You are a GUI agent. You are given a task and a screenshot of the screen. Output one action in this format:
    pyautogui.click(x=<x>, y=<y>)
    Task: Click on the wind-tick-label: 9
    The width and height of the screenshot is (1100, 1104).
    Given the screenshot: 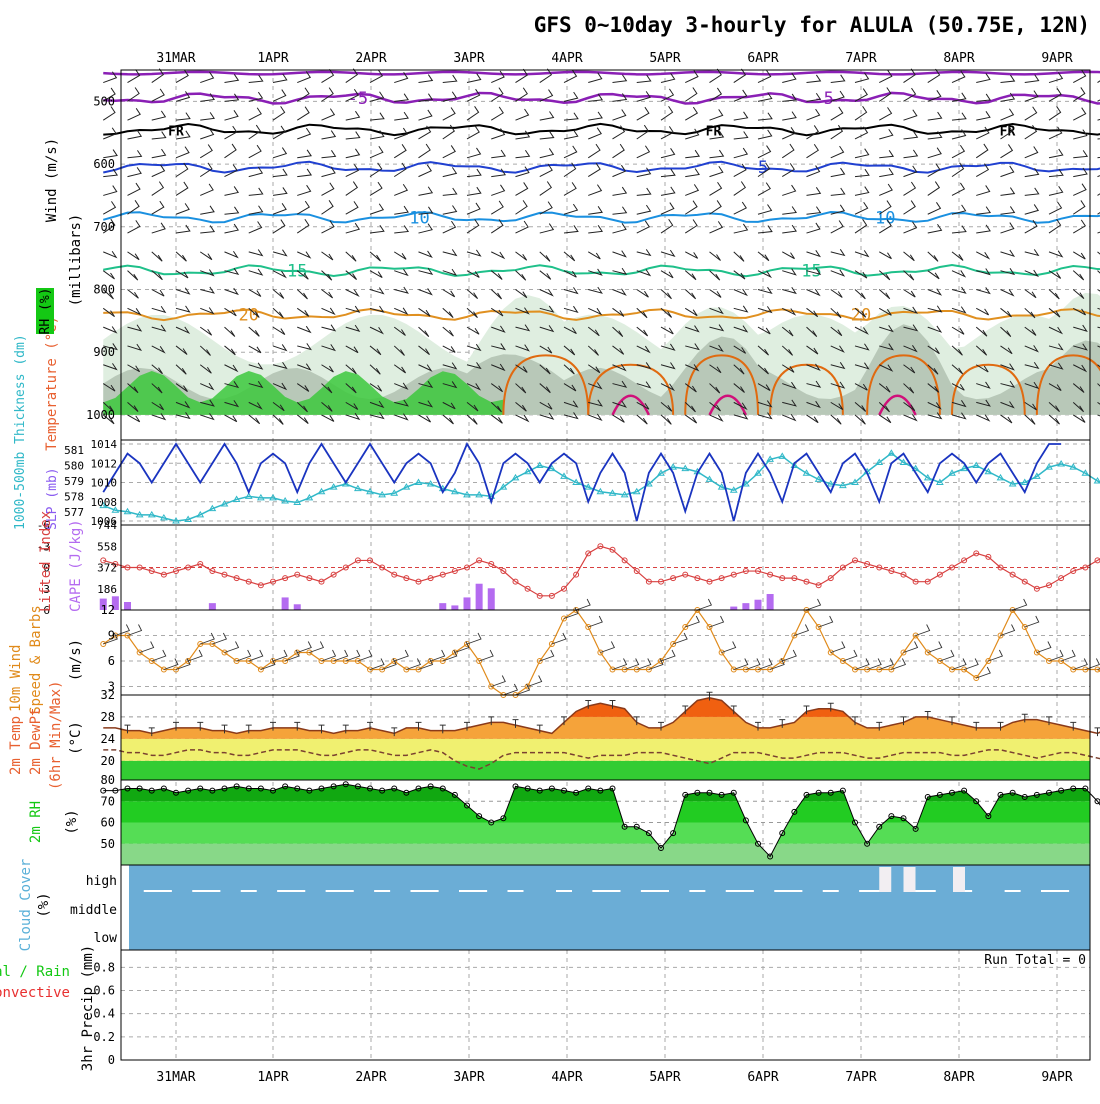 What is the action you would take?
    pyautogui.click(x=111, y=636)
    